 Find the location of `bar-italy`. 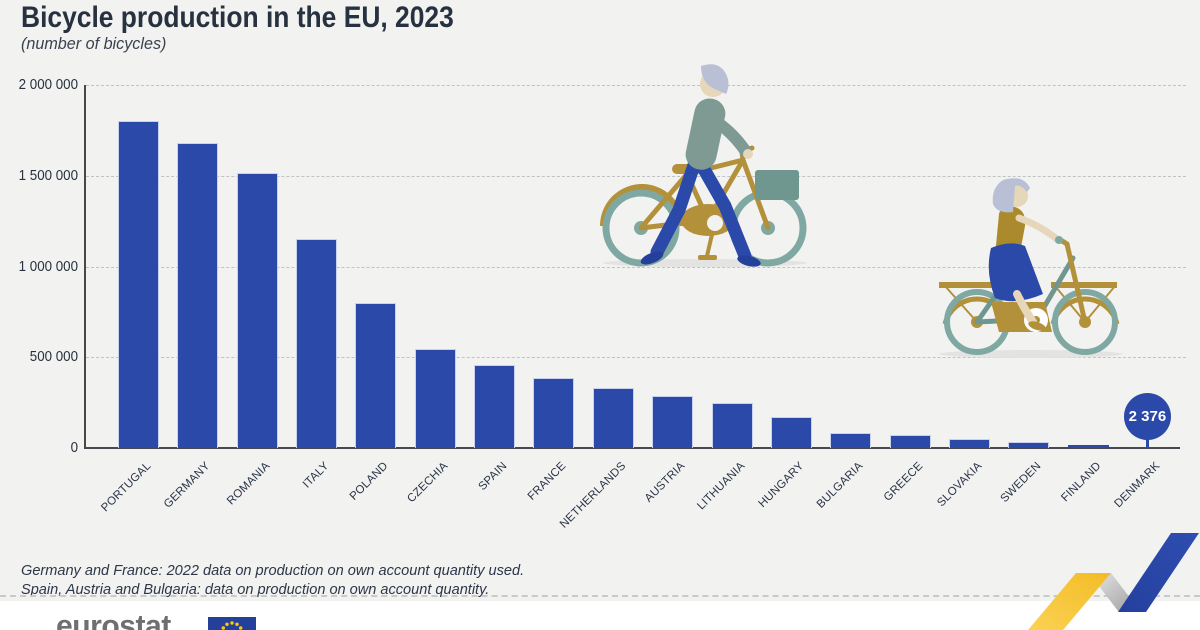

bar-italy is located at coordinates (316, 343).